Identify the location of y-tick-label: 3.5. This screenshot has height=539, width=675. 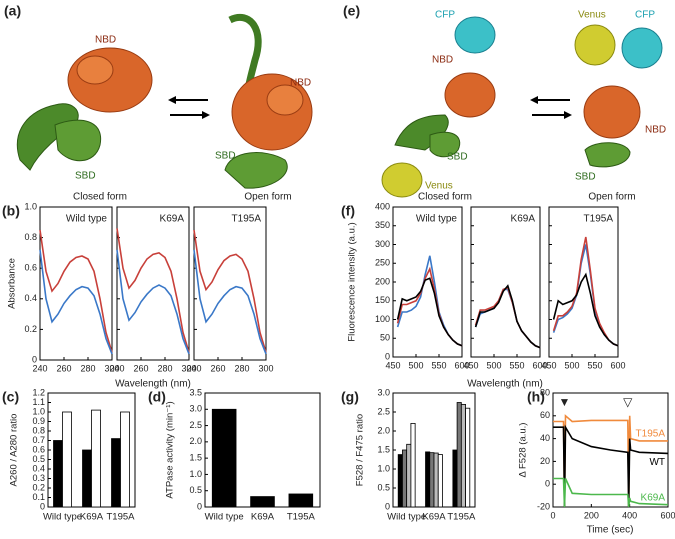
(195, 392).